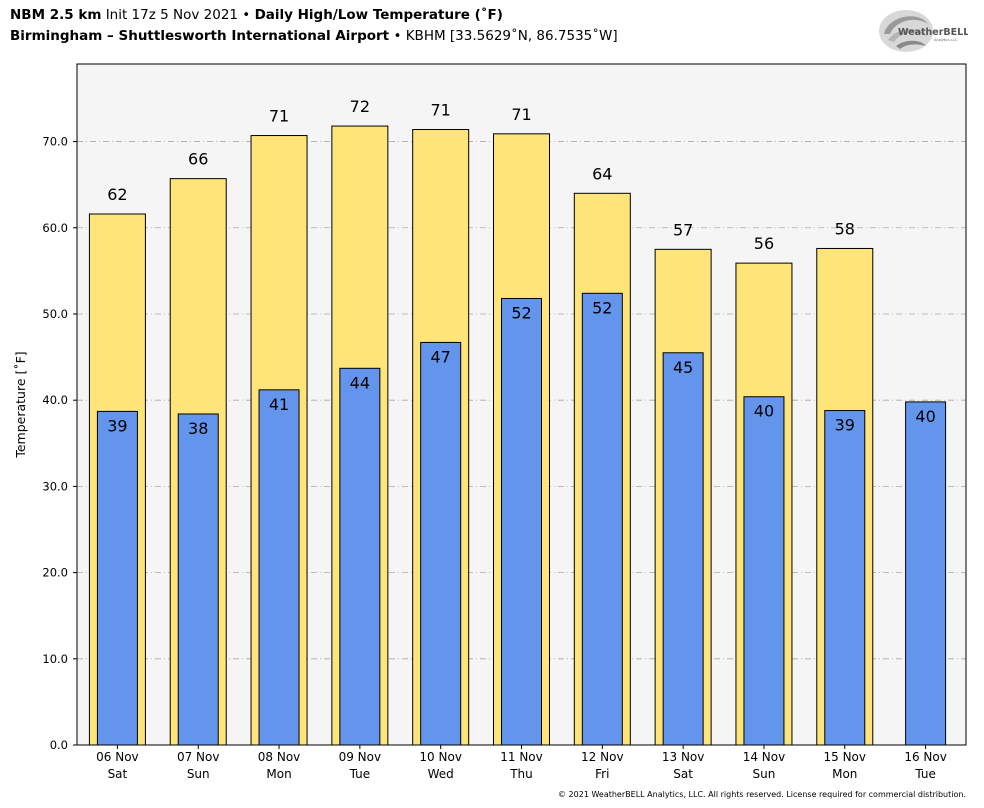 The width and height of the screenshot is (984, 808). Describe the element at coordinates (55, 486) in the screenshot. I see `y-tick-label: 30.0` at that location.